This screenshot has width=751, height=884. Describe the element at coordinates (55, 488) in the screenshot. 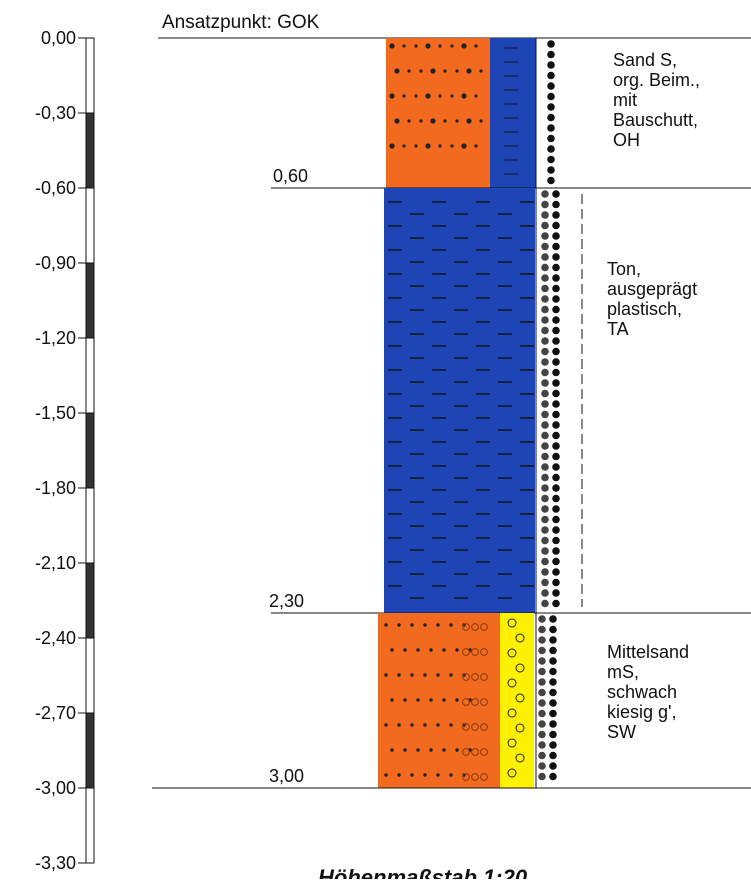

I see `scale-tick-label: -1,80` at that location.